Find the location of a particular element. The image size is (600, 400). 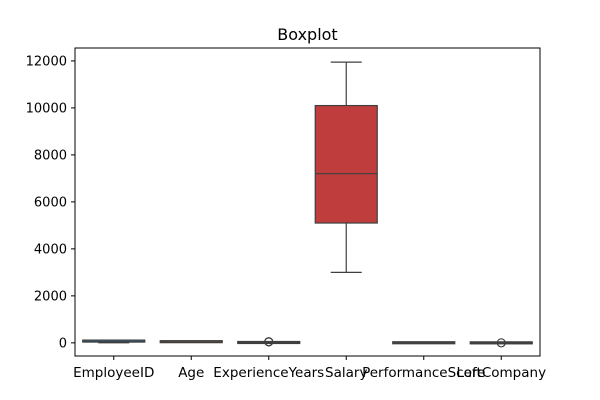

x-tick-label: PerformanceScore is located at coordinates (423, 373).